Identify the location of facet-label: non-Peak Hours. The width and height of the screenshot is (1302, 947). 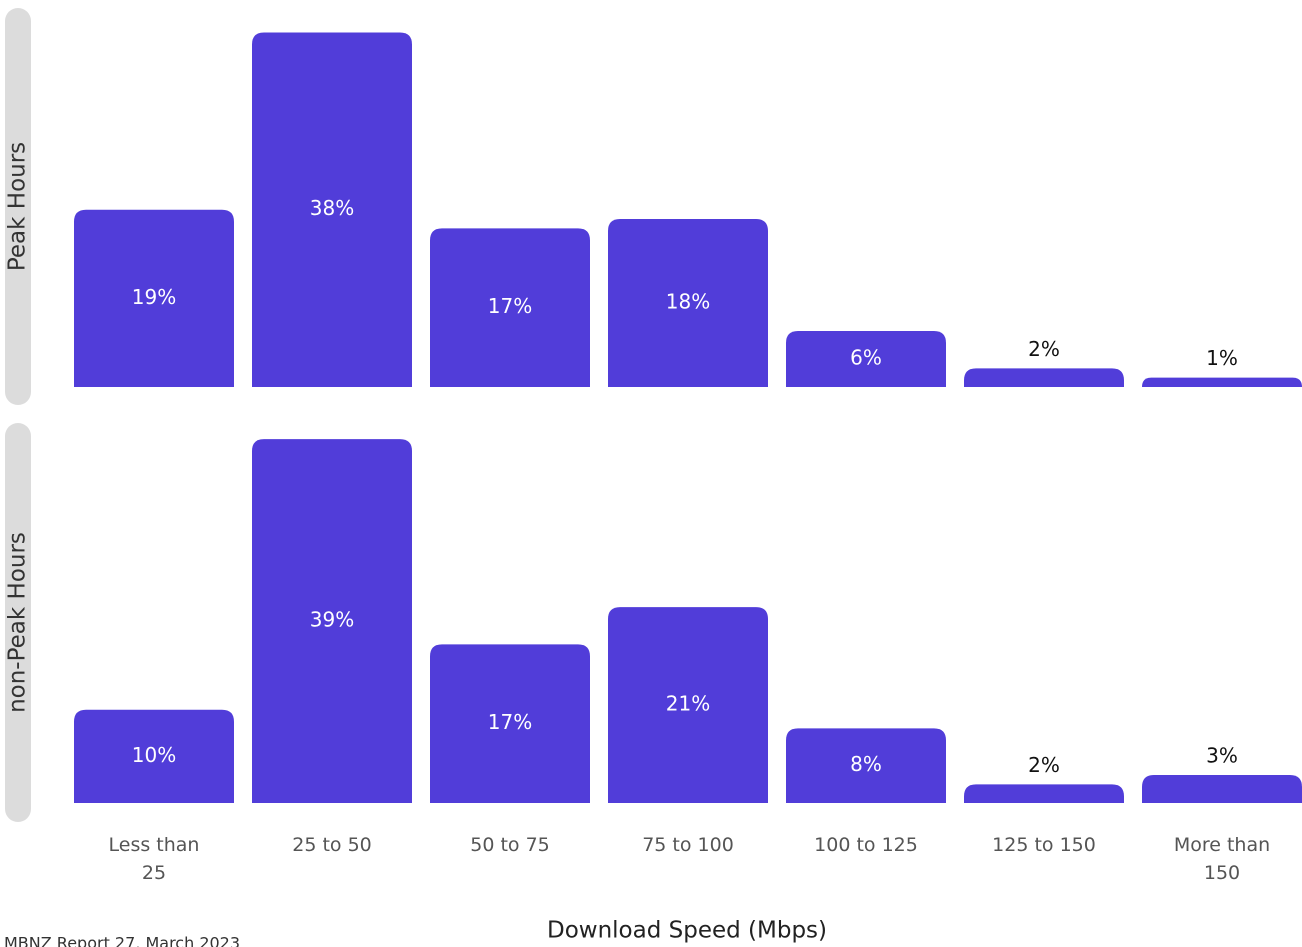
(18, 622).